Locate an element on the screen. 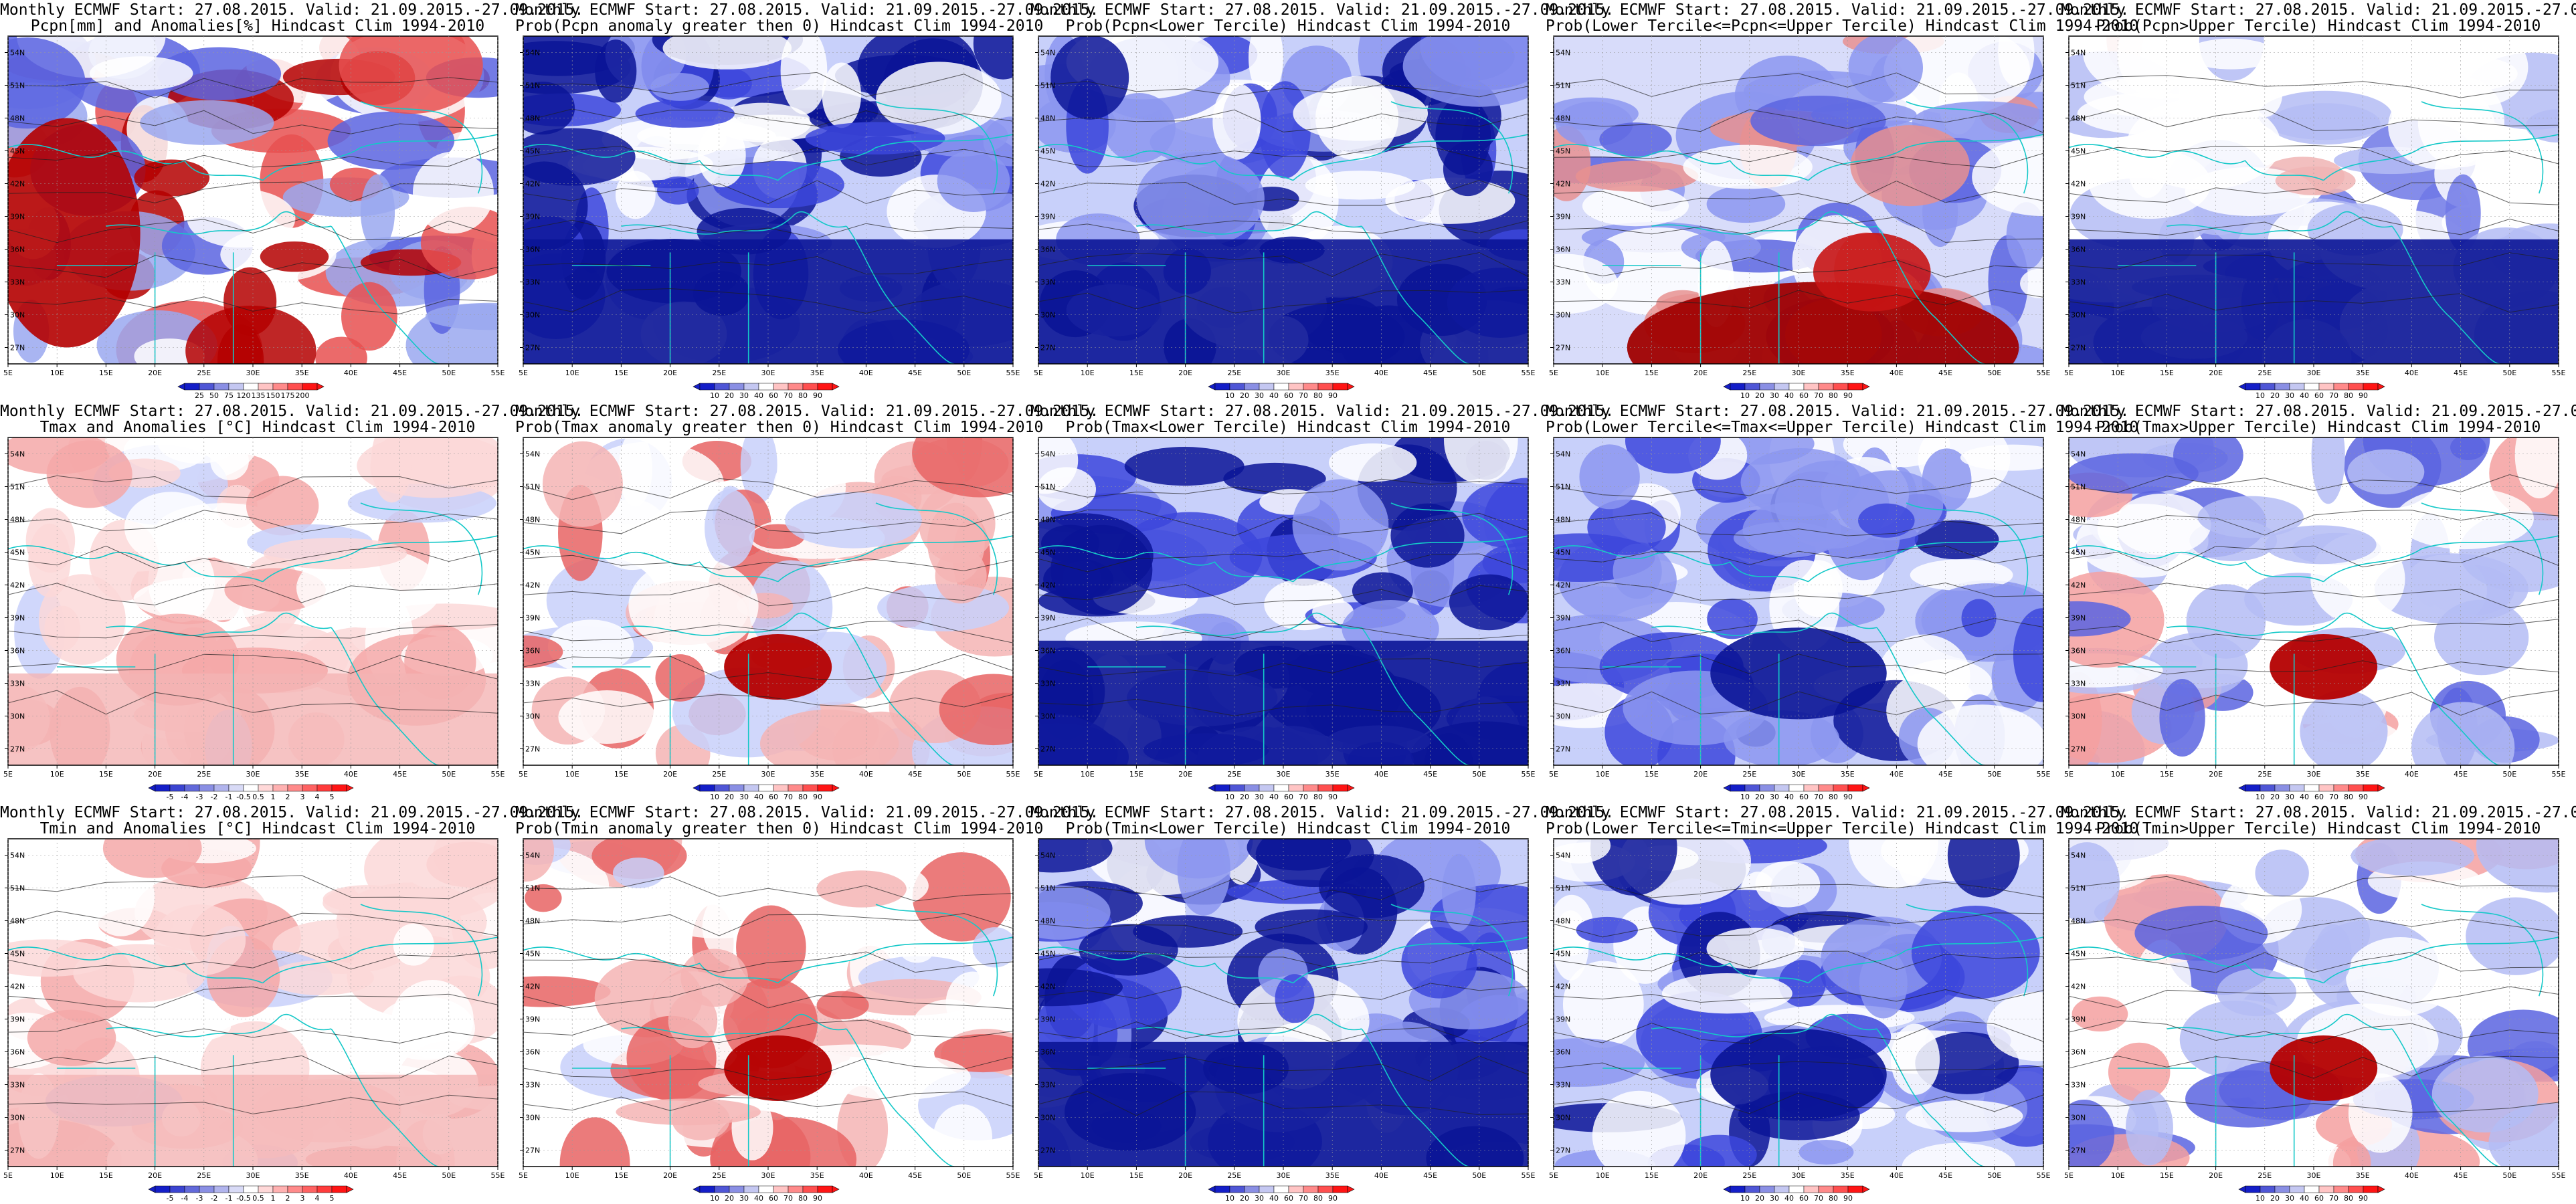  colorbar-label: 60 is located at coordinates (773, 395).